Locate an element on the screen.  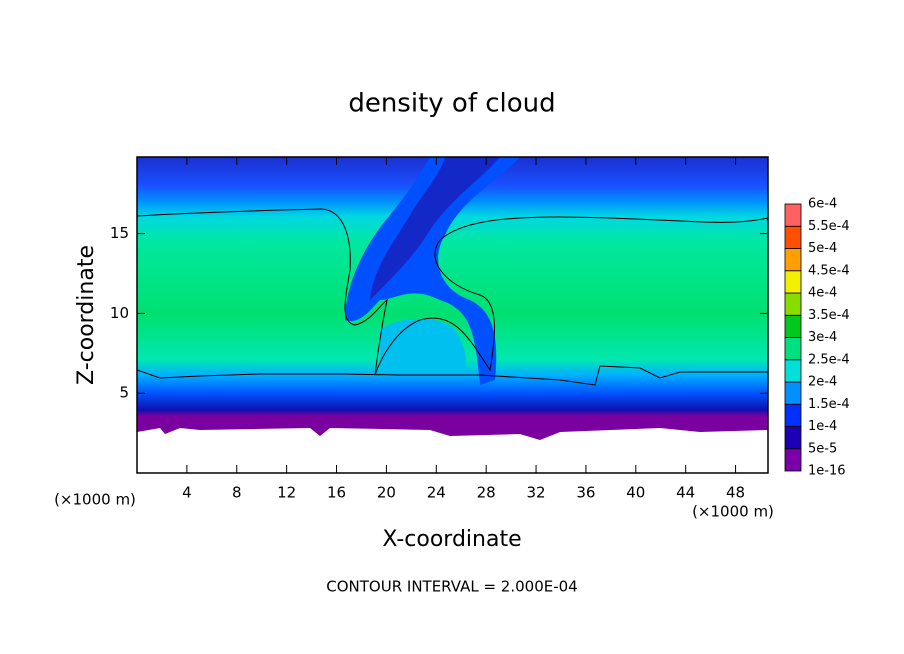
colorbar-label: 5.5e-4 is located at coordinates (829, 226).